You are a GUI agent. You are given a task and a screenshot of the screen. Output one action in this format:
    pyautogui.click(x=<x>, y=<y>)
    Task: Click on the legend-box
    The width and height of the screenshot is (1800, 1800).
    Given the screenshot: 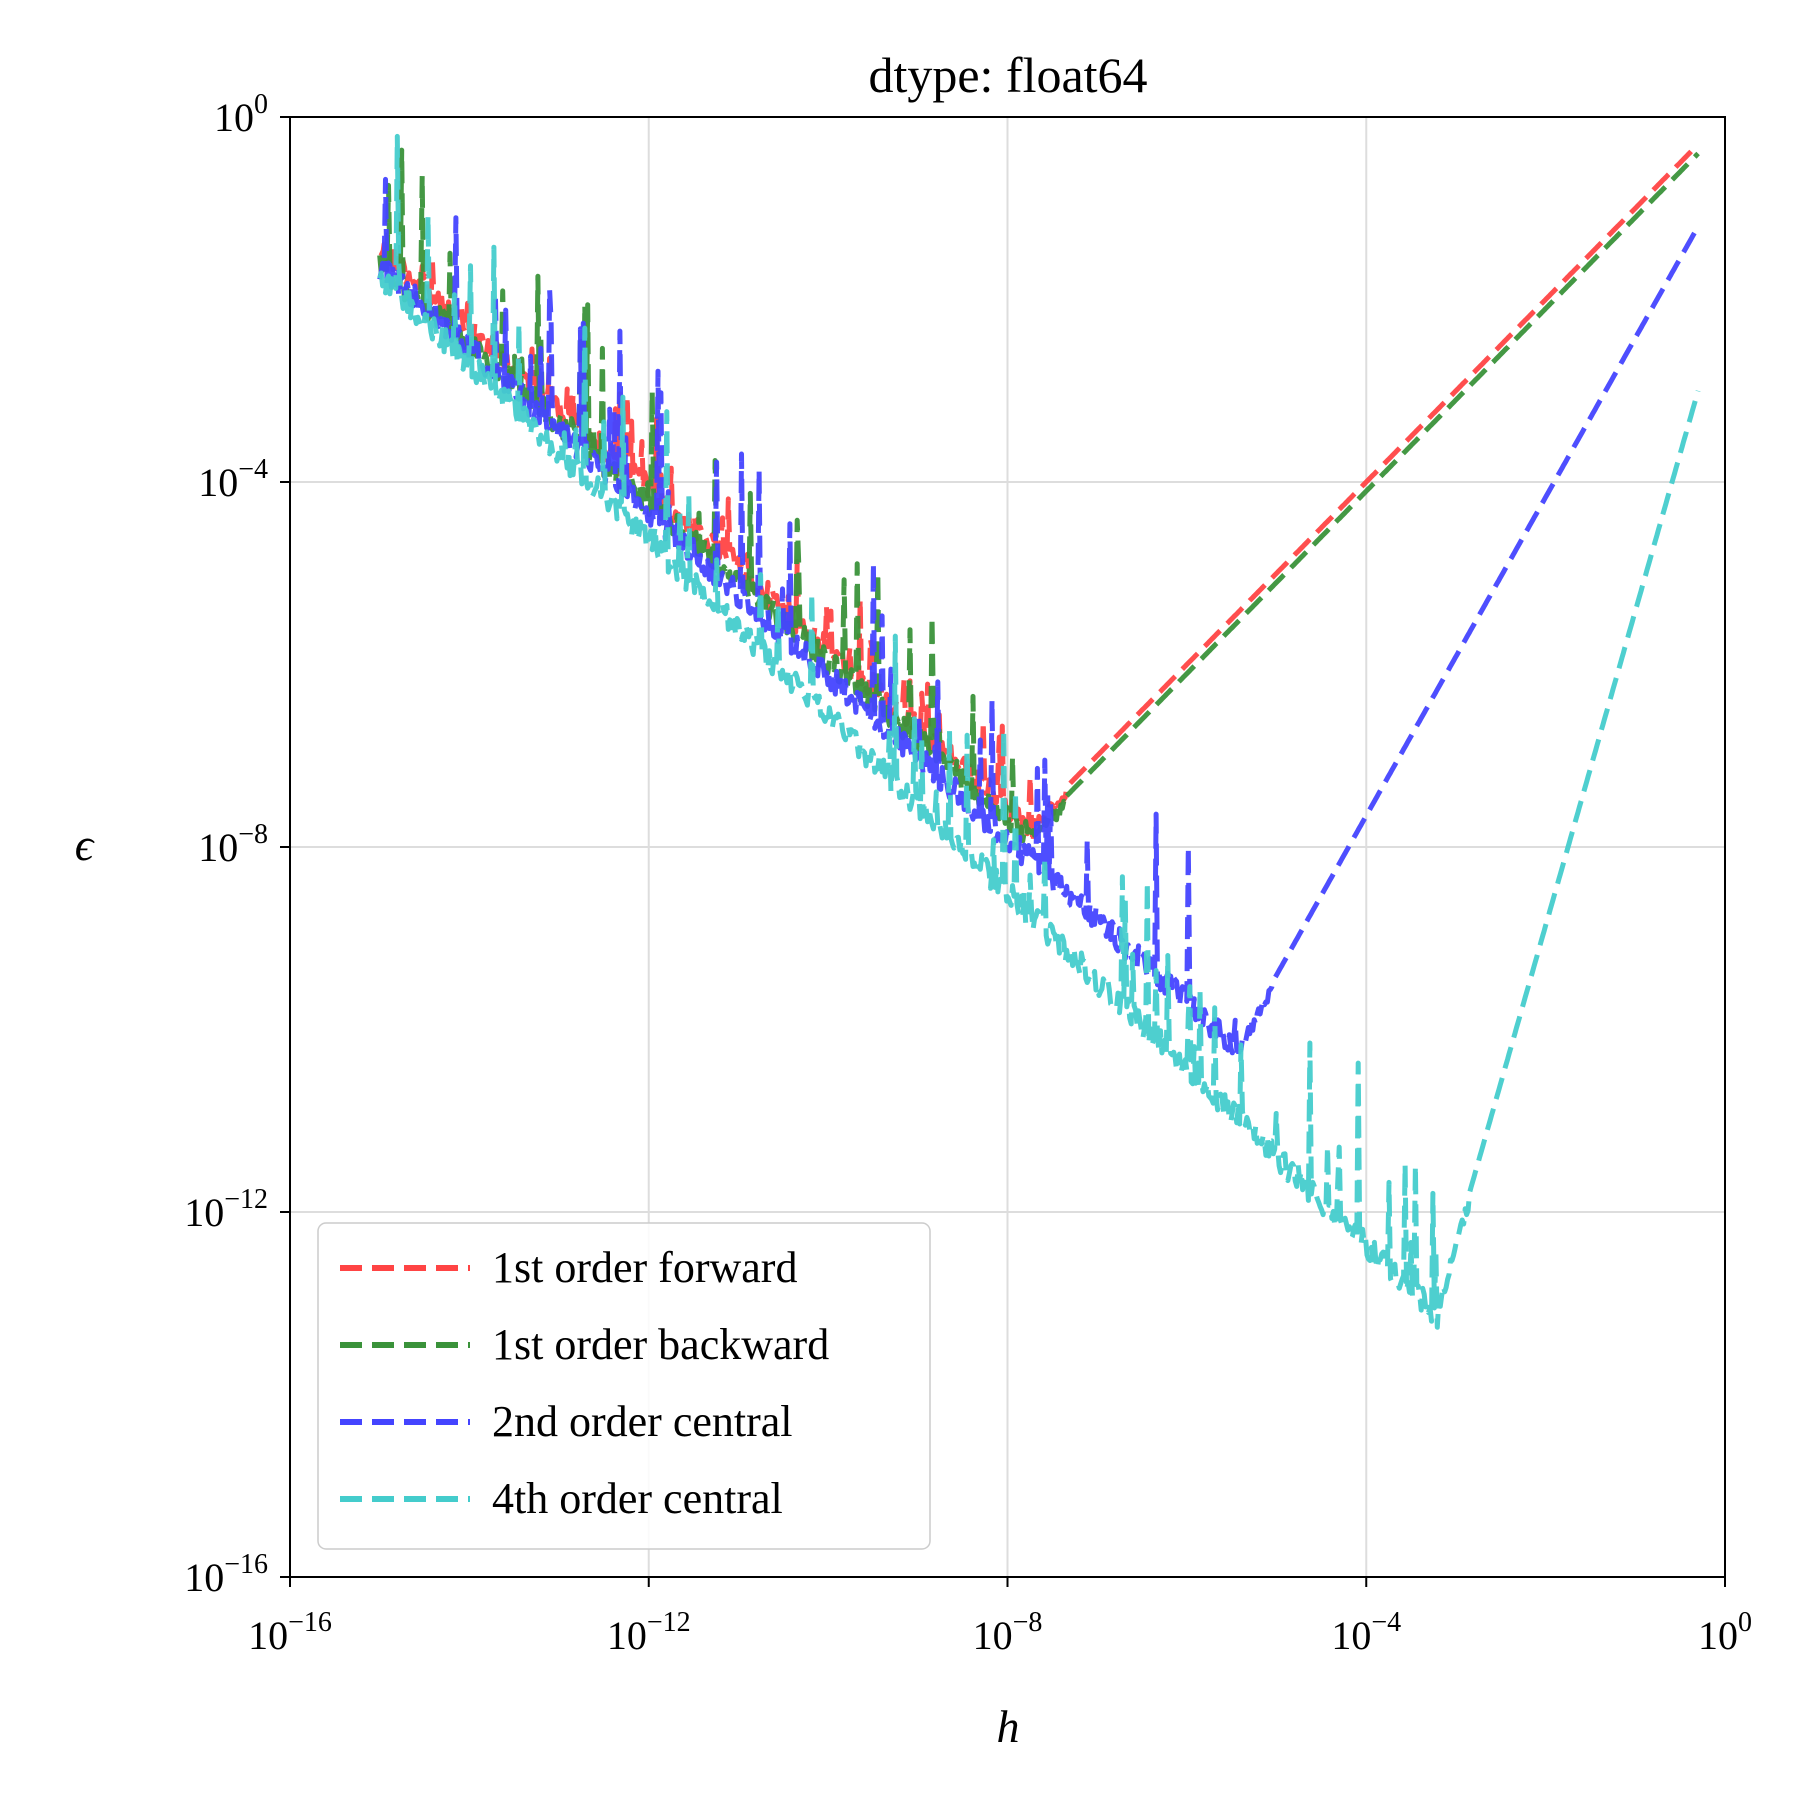 What is the action you would take?
    pyautogui.click(x=624, y=1386)
    